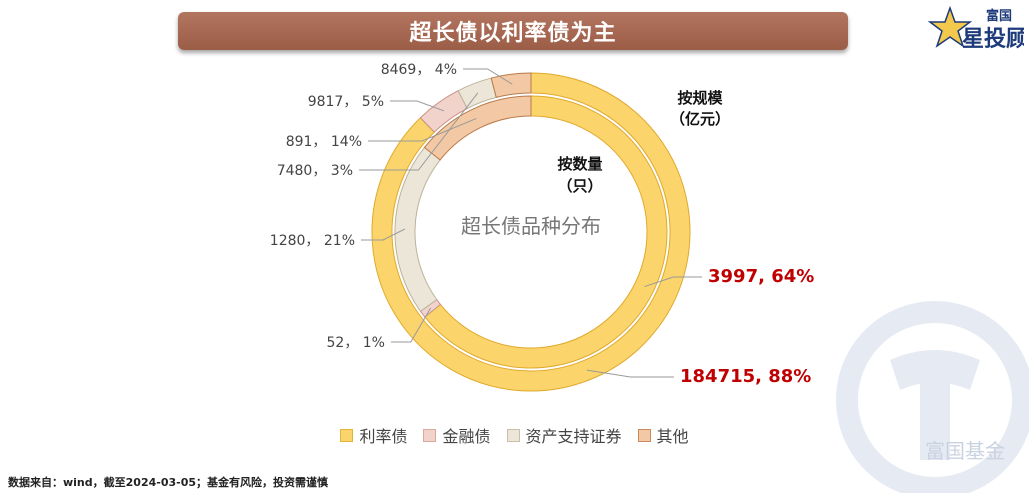 This screenshot has height=493, width=1029. Describe the element at coordinates (466, 436) in the screenshot. I see `legend-label: 金融债` at that location.